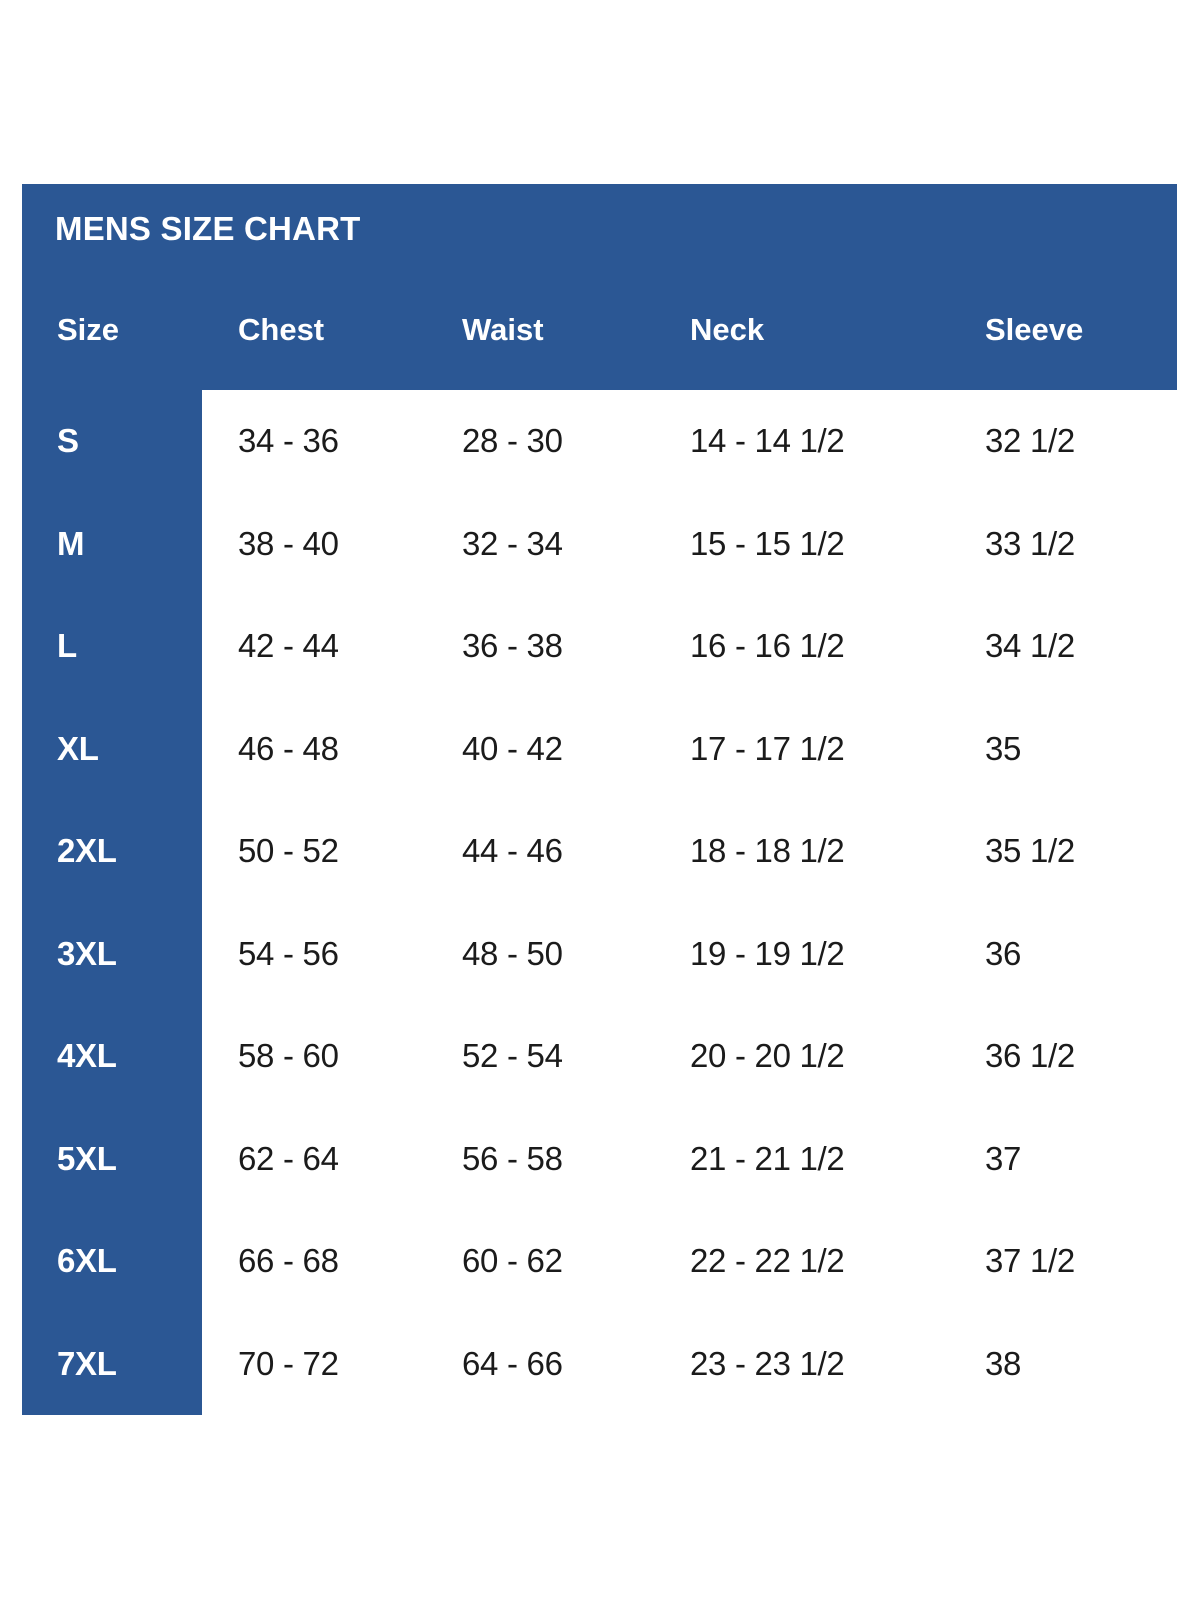 The width and height of the screenshot is (1200, 1600). Describe the element at coordinates (288, 851) in the screenshot. I see `cell-chest: 50 - 52` at that location.